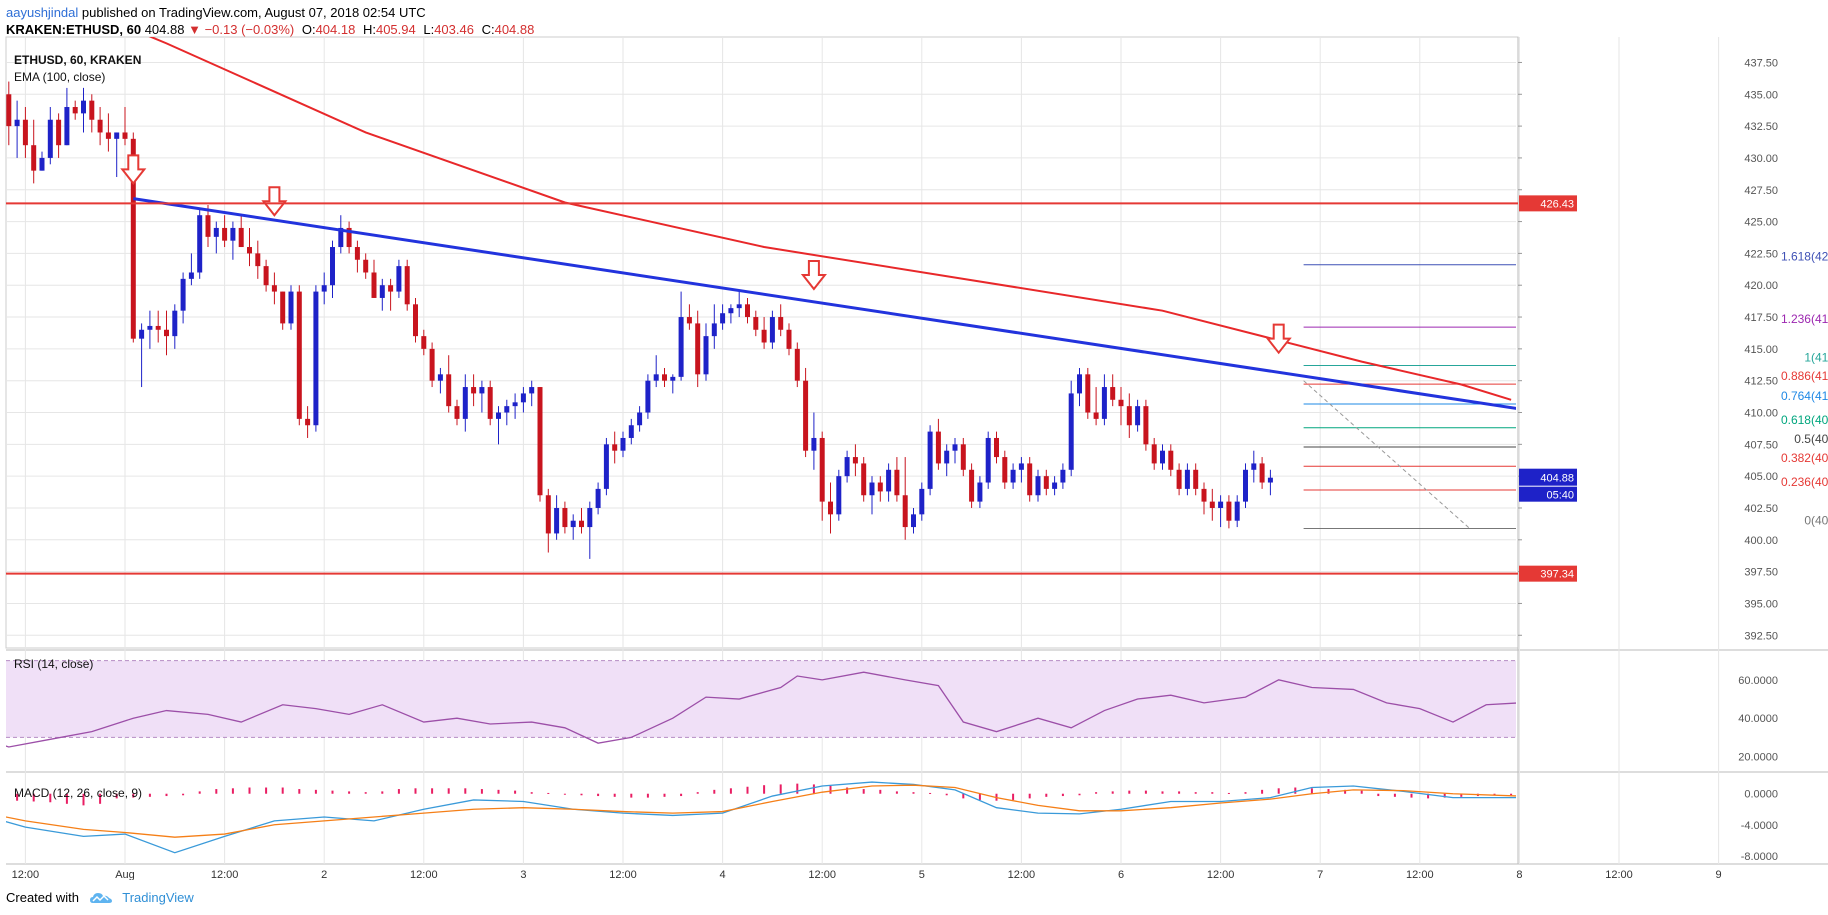 The width and height of the screenshot is (1828, 915). I want to click on high-label: H:, so click(369, 29).